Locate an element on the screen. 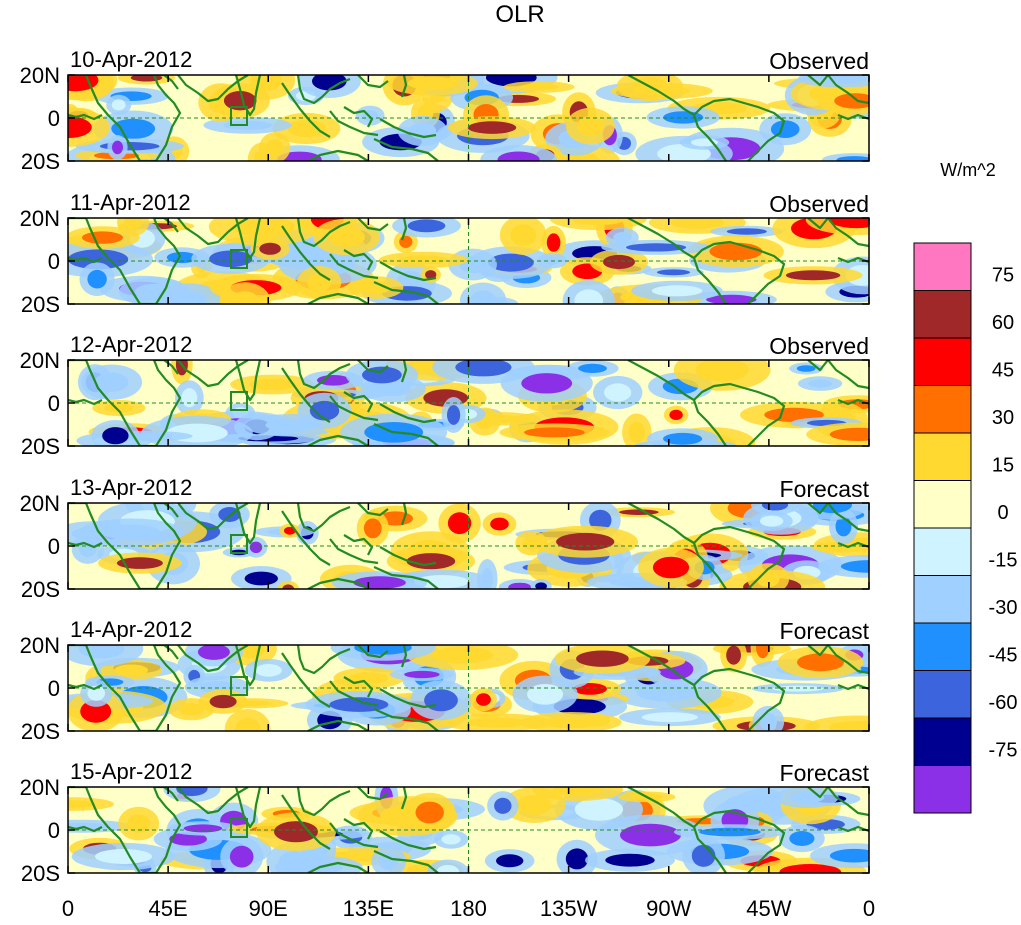 This screenshot has width=1021, height=925. colorbar-tick-label: 45 is located at coordinates (1003, 371).